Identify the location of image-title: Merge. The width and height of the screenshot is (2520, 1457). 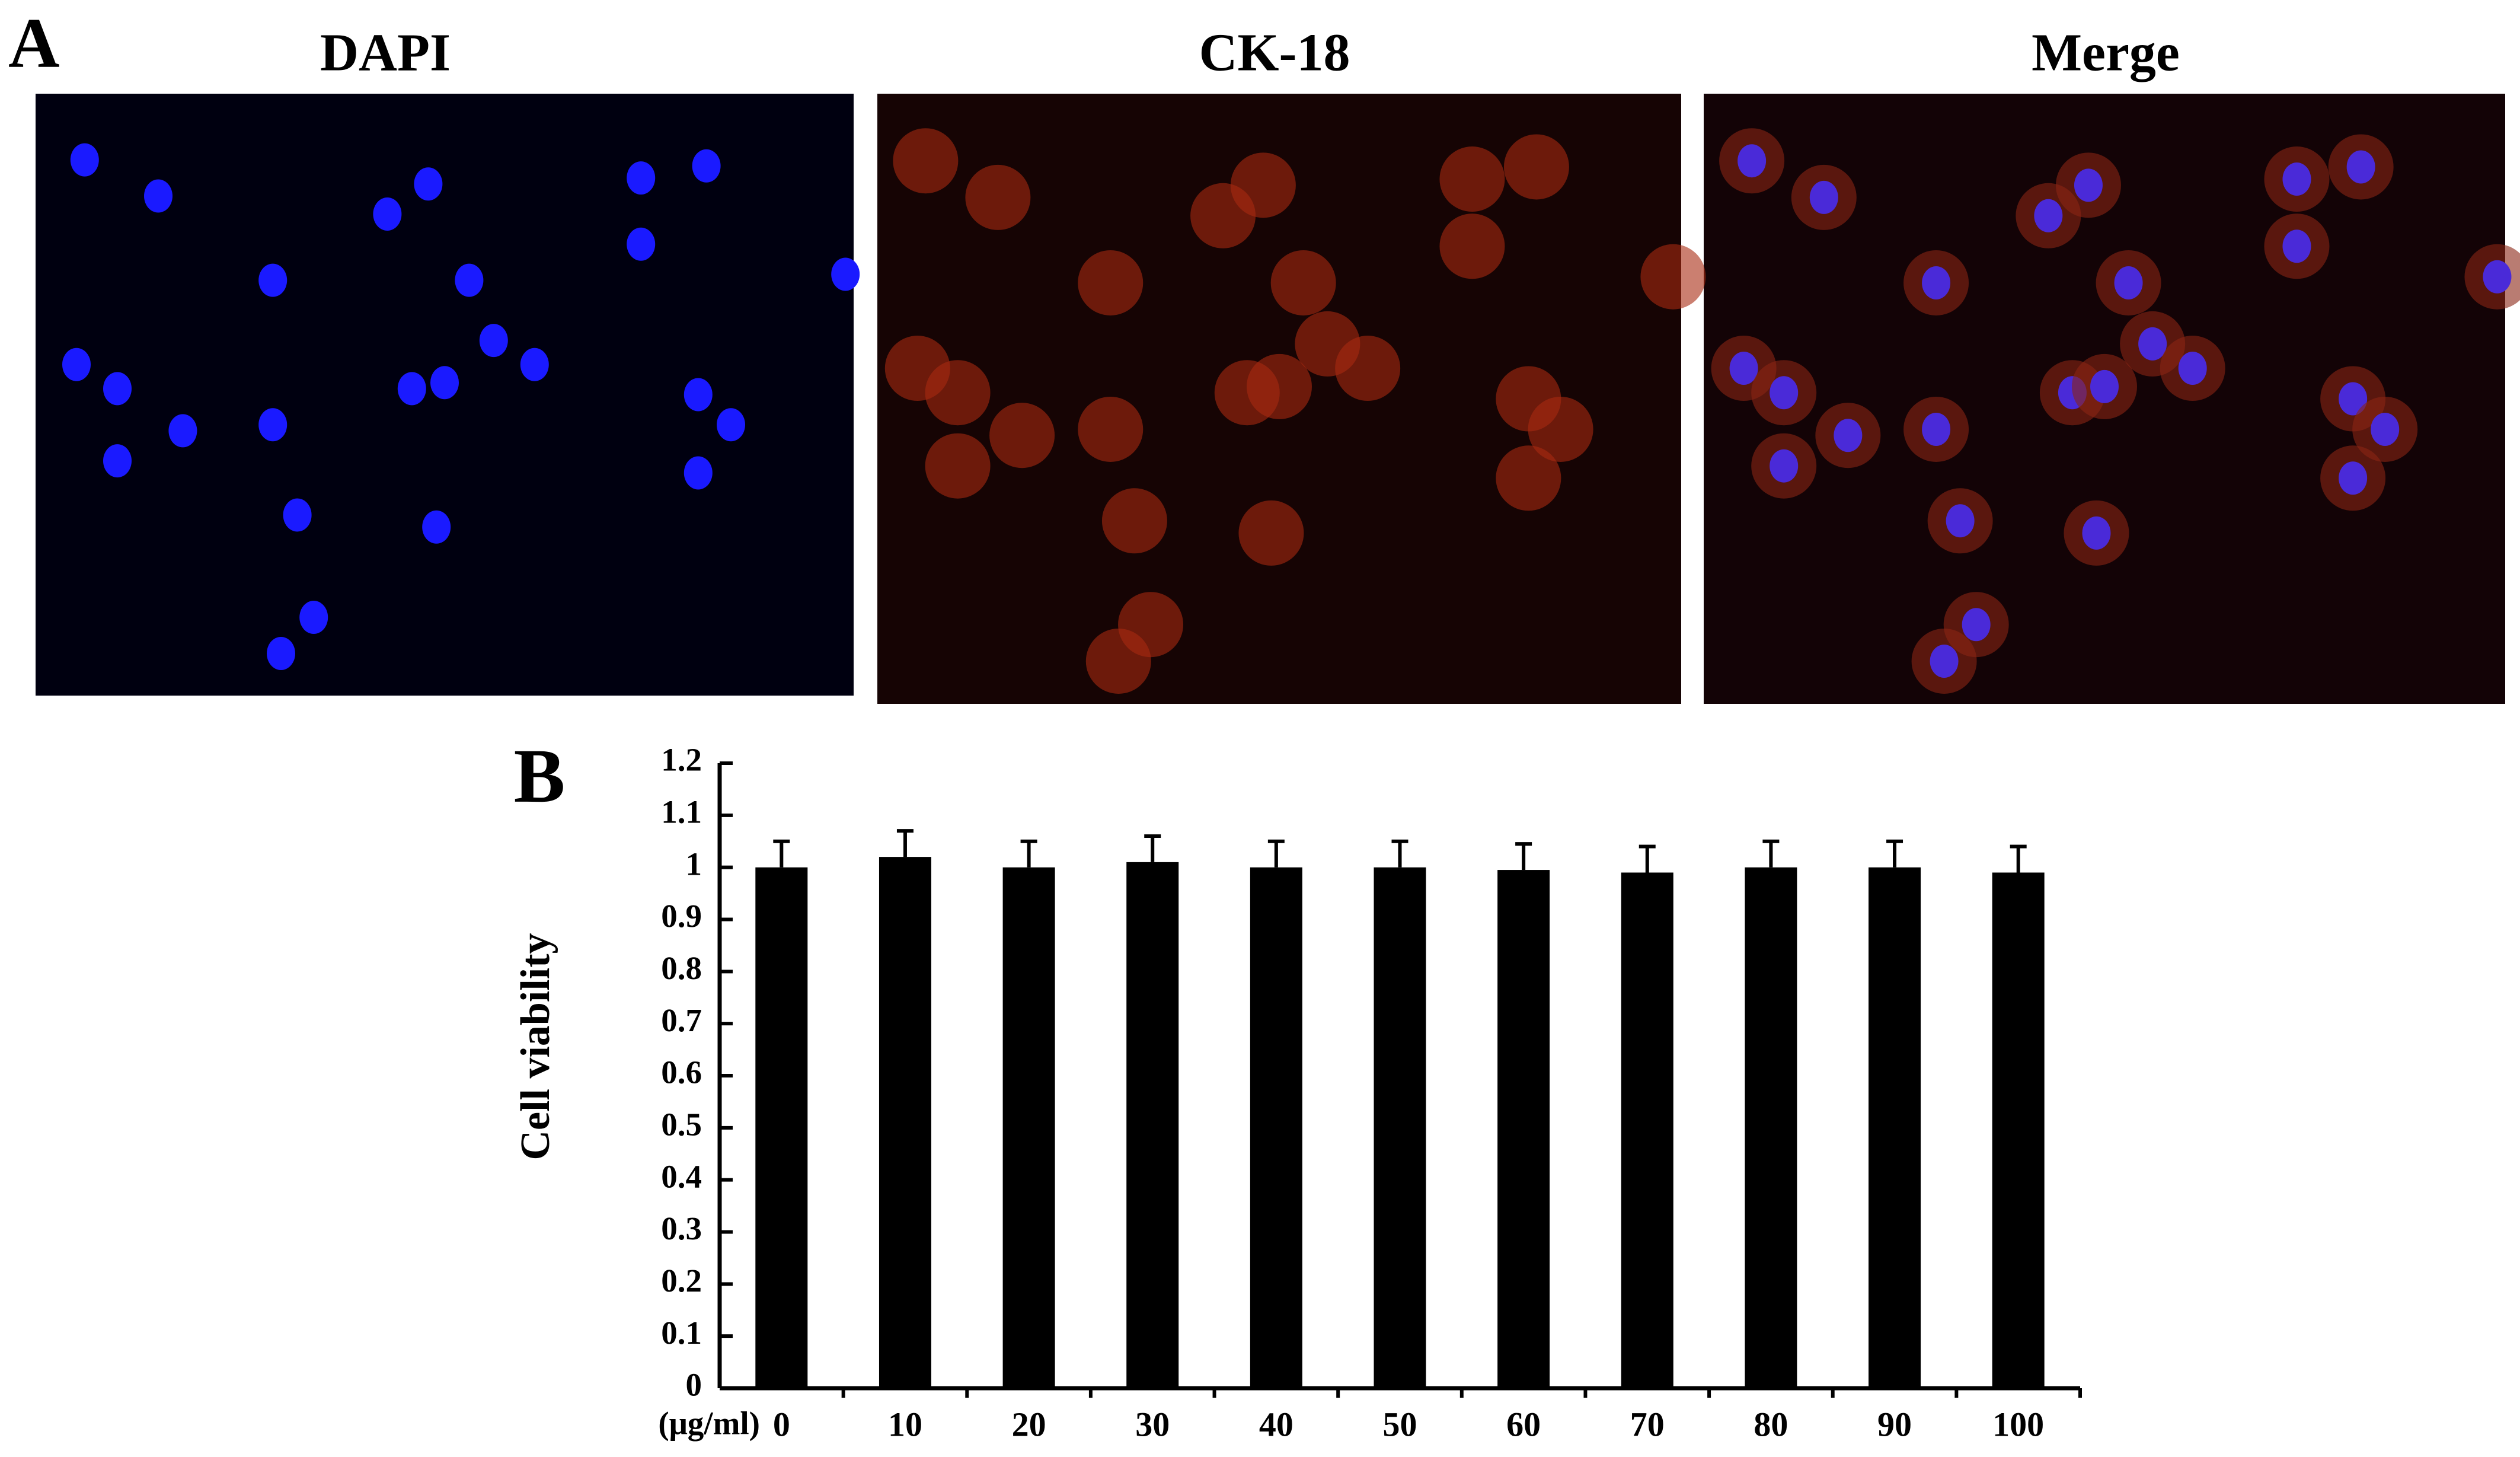
(2106, 53).